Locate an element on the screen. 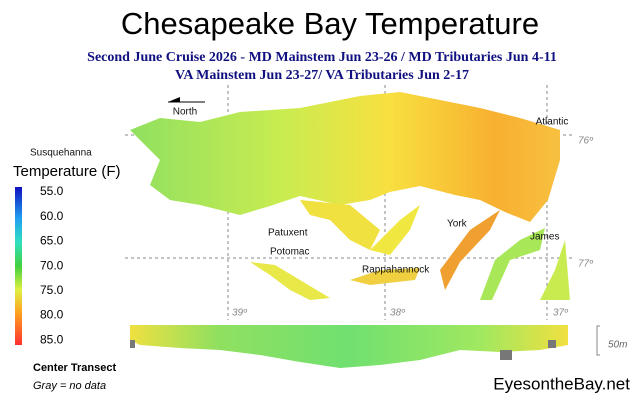 This screenshot has height=402, width=643. depth-label: 50m is located at coordinates (617, 345).